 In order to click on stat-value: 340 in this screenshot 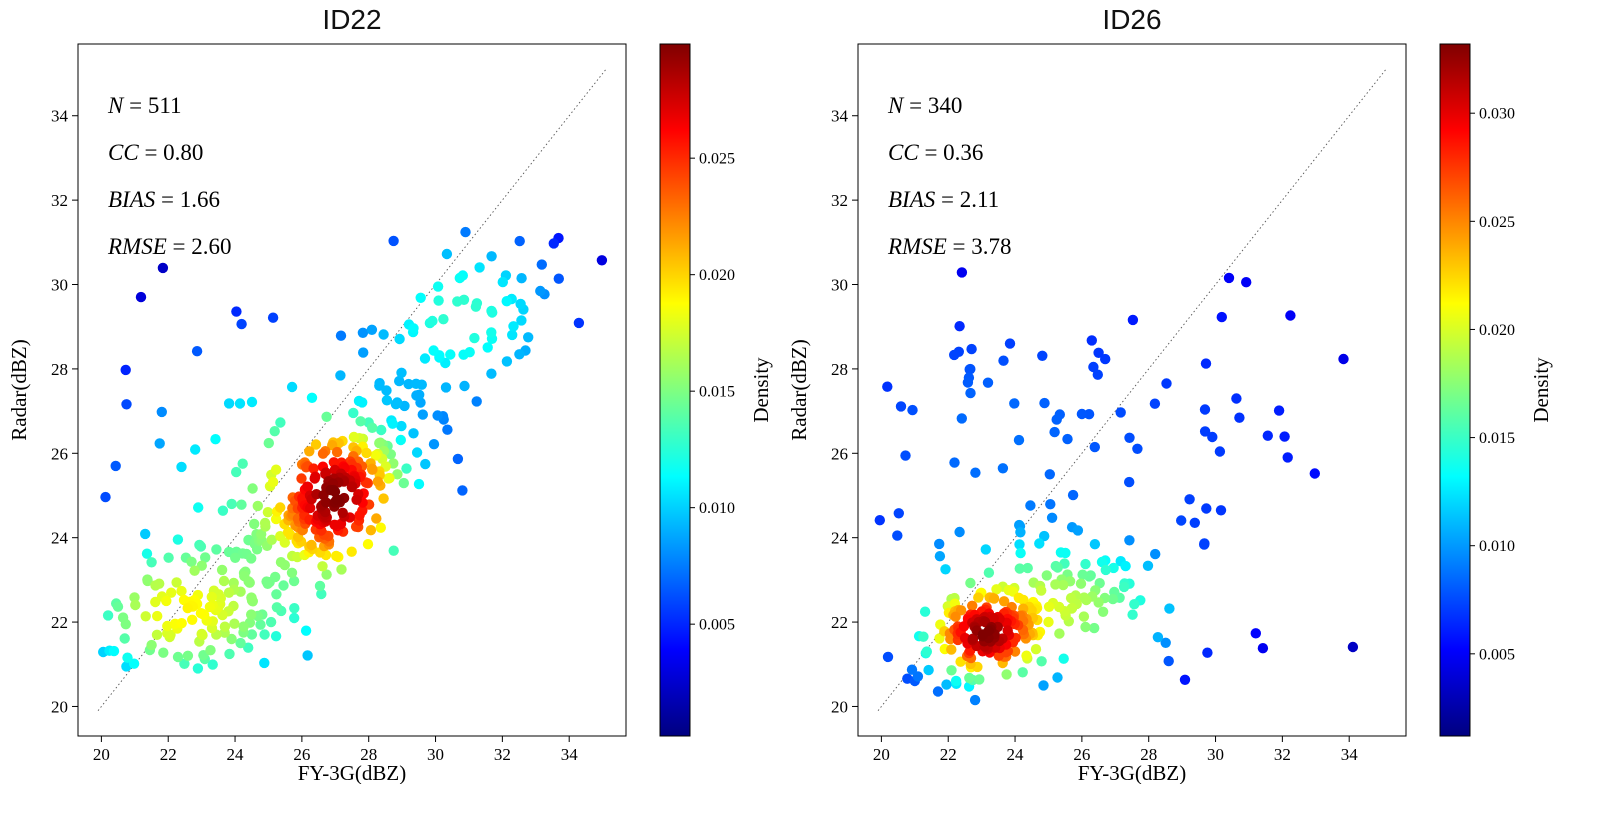, I will do `click(945, 105)`.